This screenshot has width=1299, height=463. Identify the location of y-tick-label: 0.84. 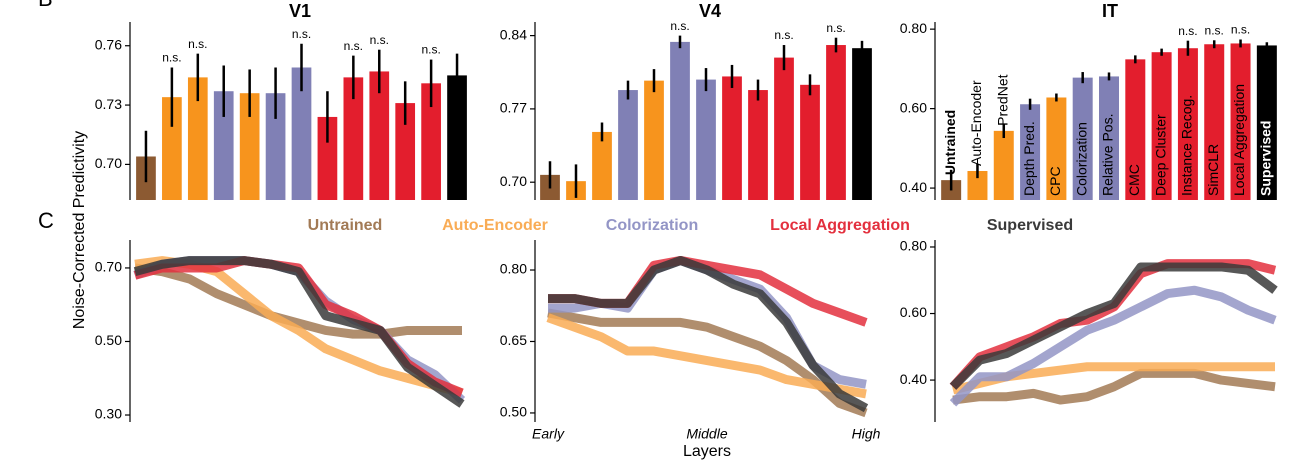
(513, 34).